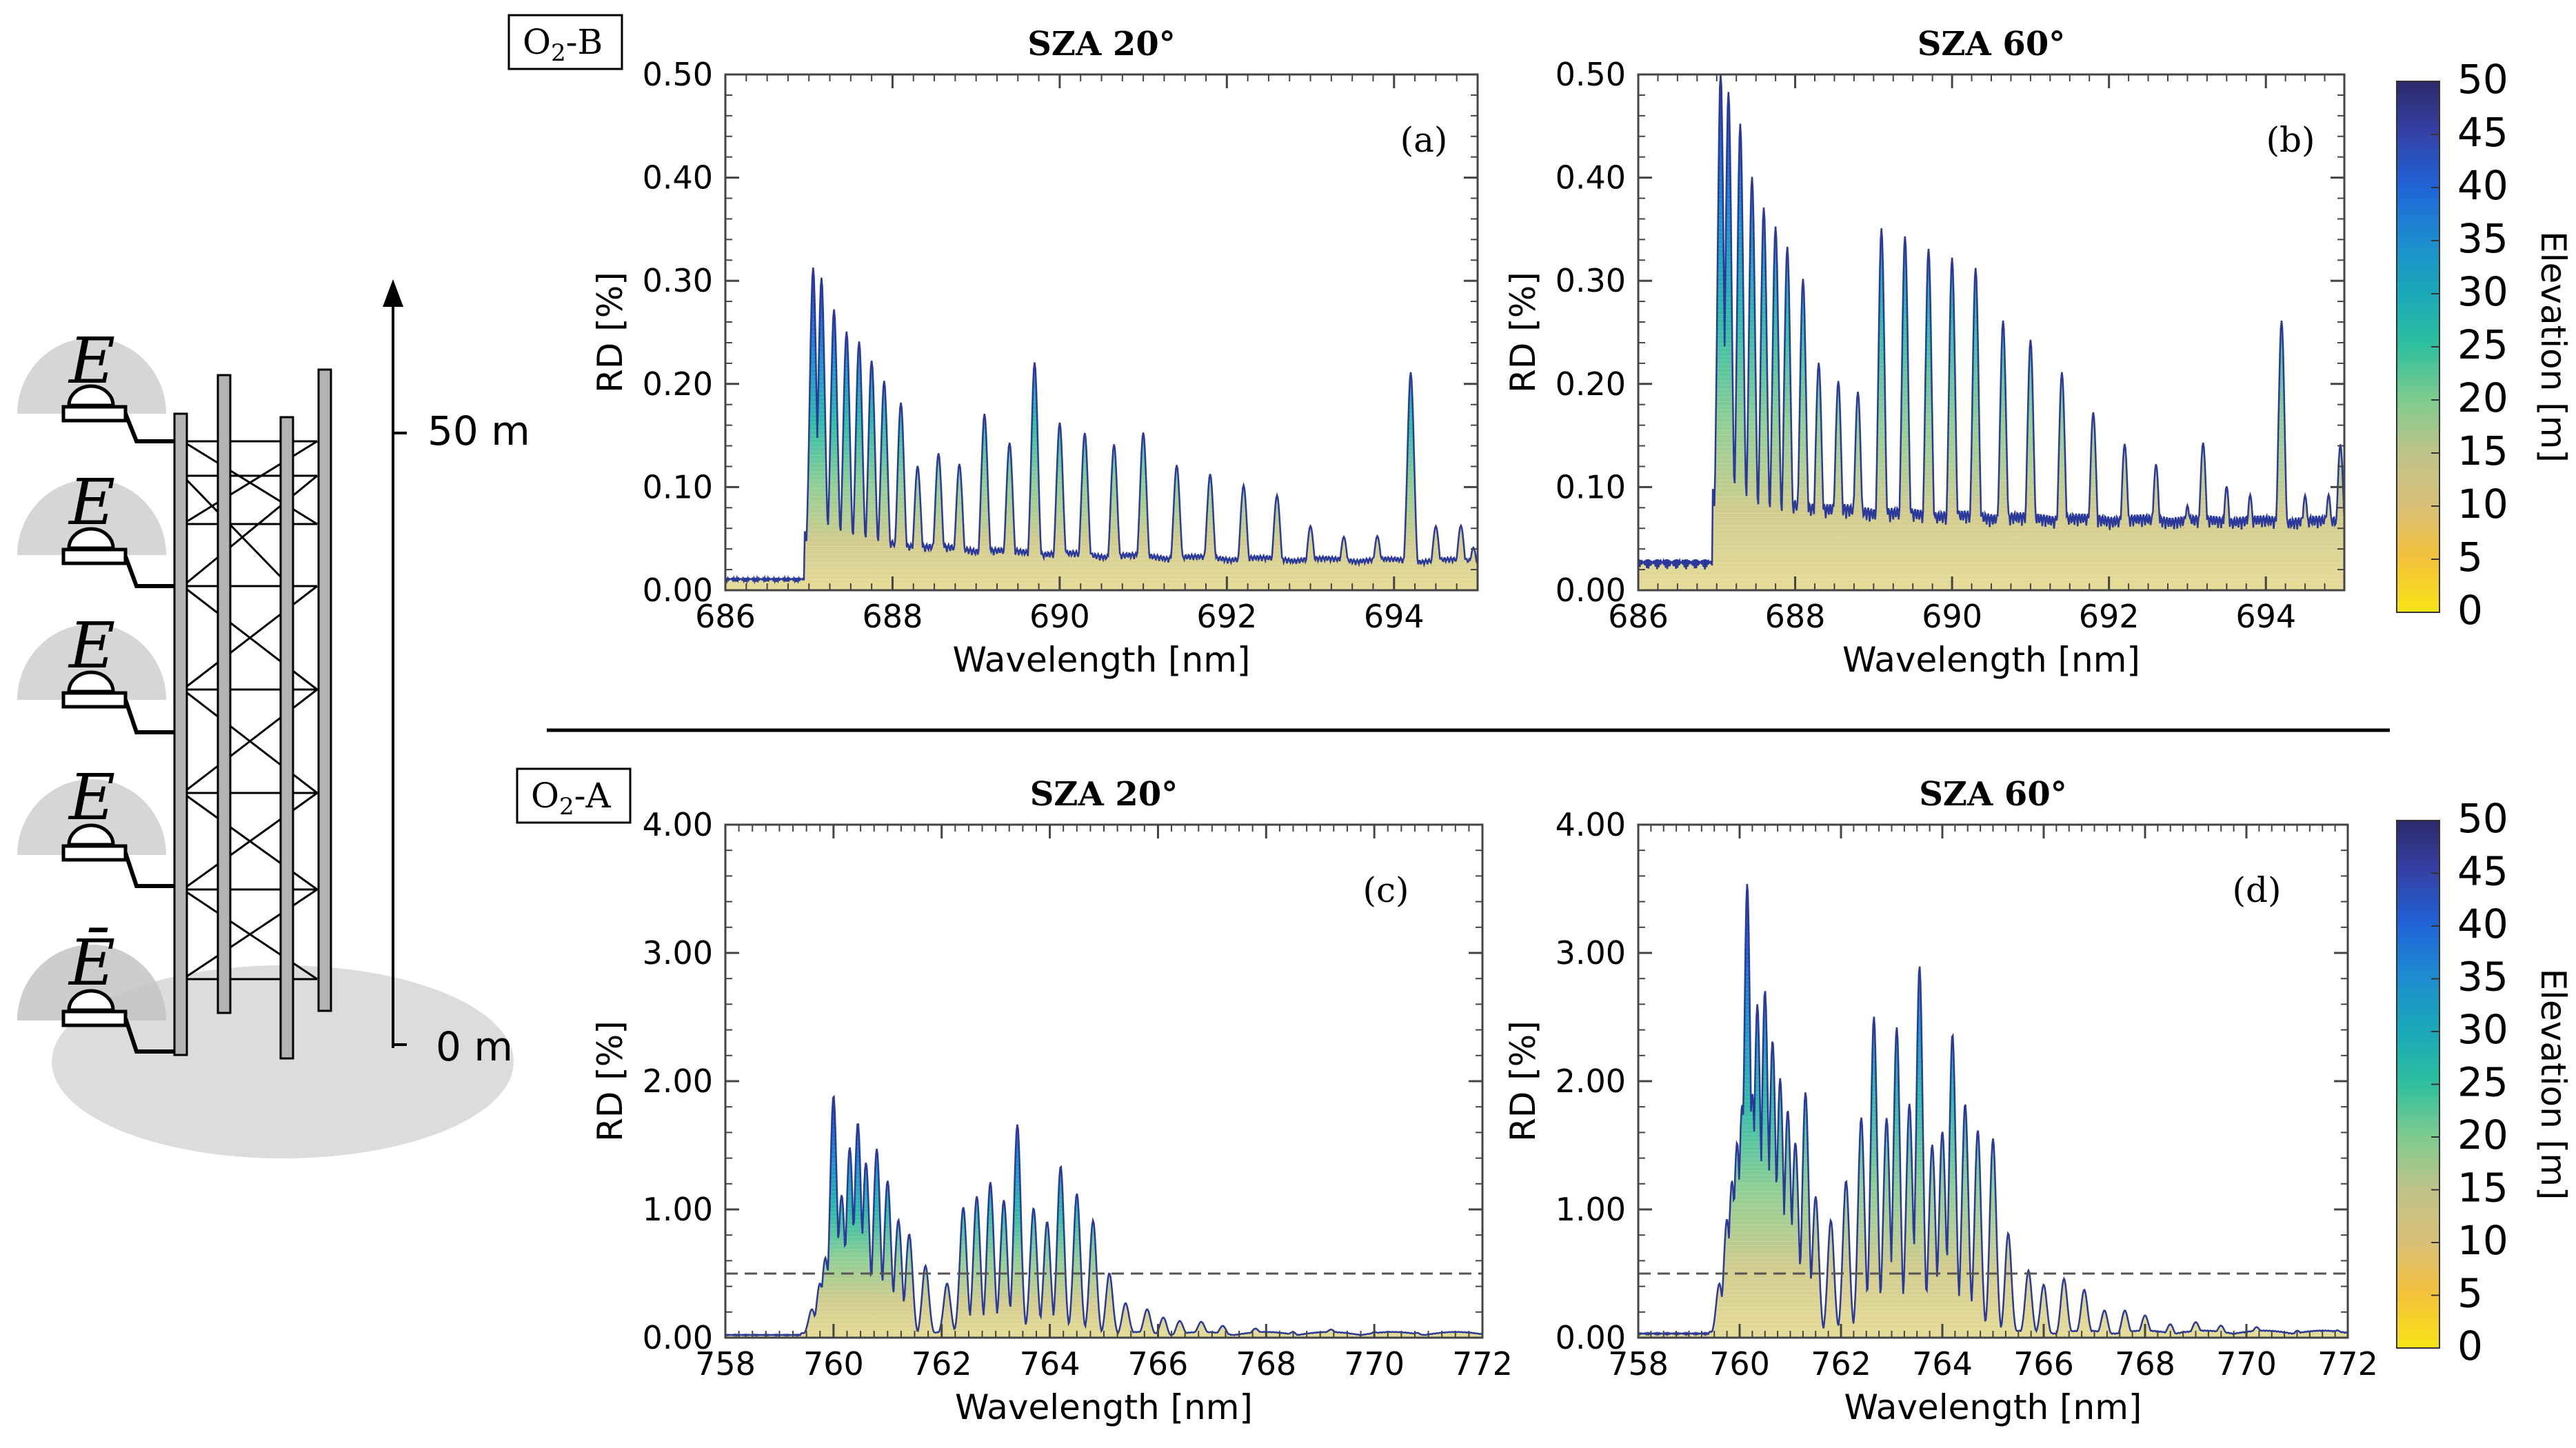  Describe the element at coordinates (1991, 44) in the screenshot. I see `chart-title-b: SZA 60°` at that location.